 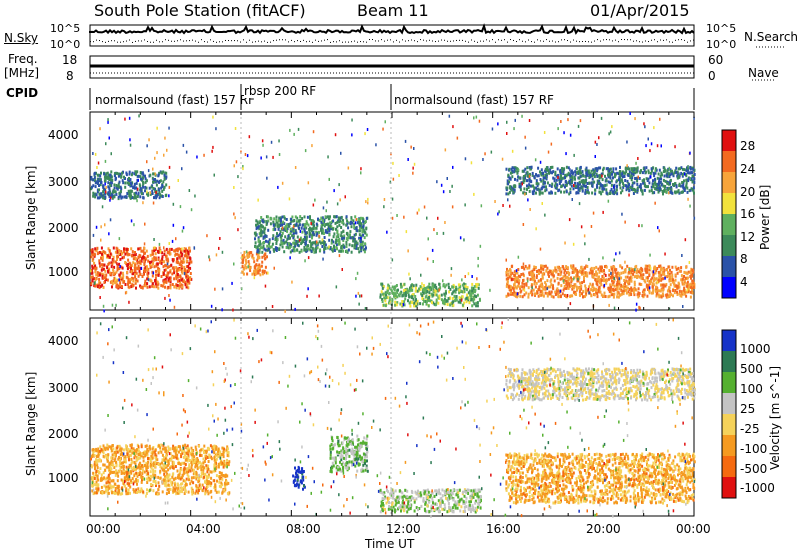 What do you see at coordinates (70, 60) in the screenshot?
I see `freq-top-tick: 18` at bounding box center [70, 60].